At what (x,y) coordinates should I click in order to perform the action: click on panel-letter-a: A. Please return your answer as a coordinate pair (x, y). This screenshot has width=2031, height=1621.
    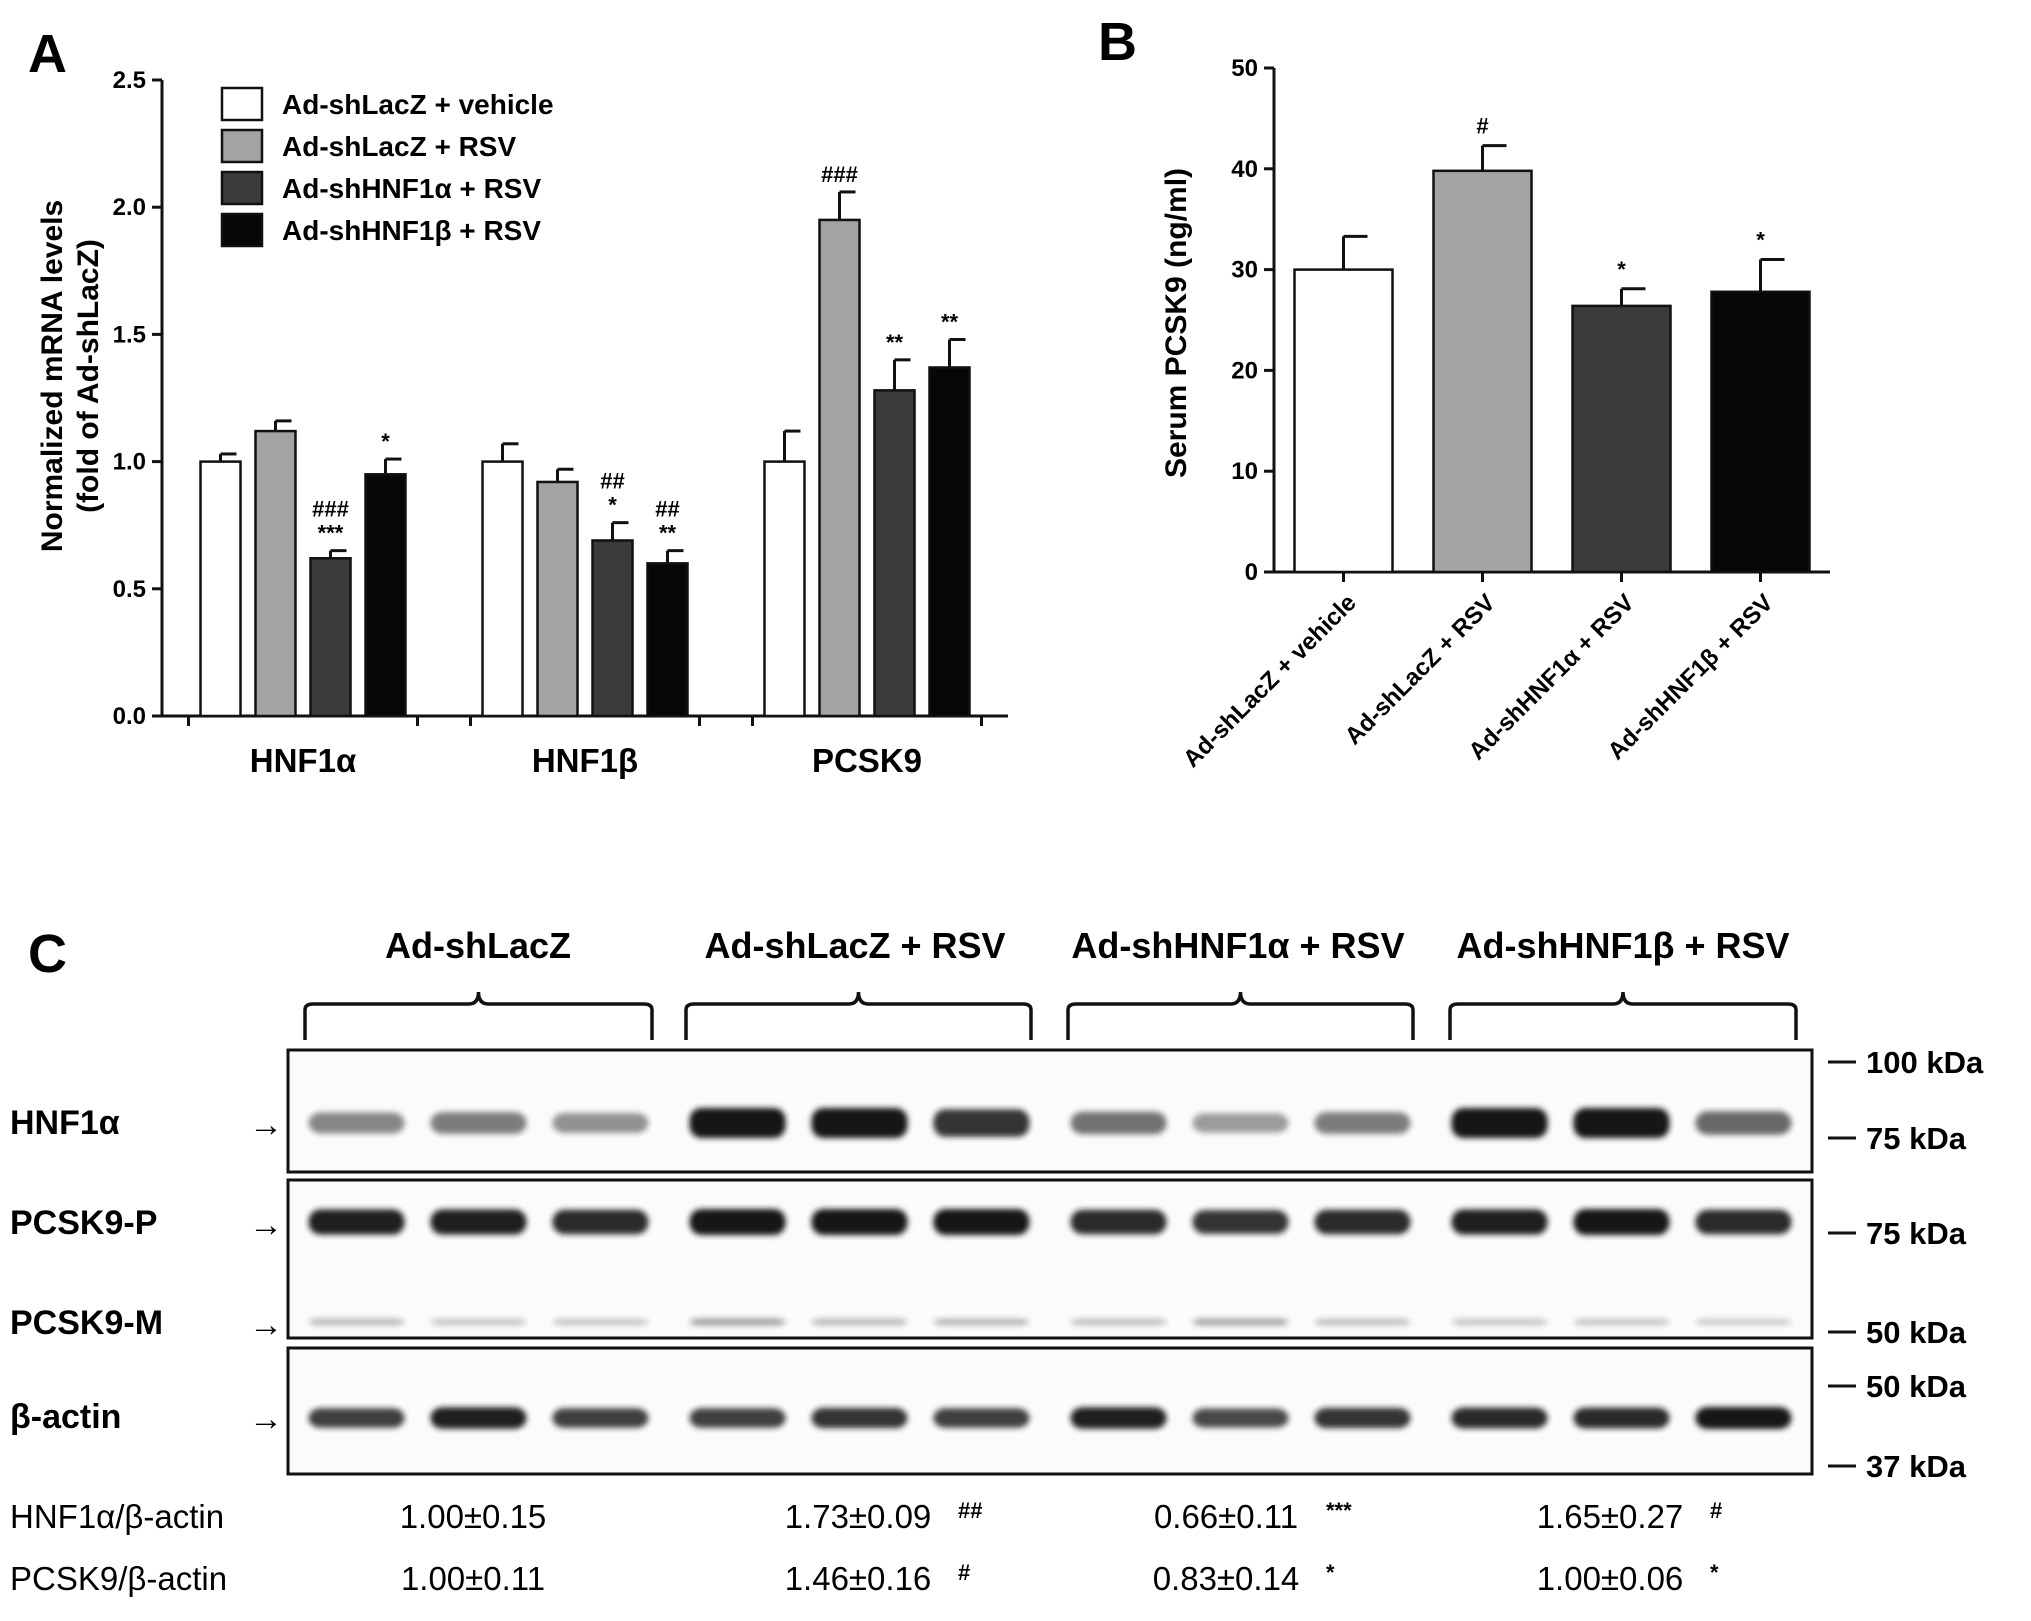
    Looking at the image, I should click on (47, 54).